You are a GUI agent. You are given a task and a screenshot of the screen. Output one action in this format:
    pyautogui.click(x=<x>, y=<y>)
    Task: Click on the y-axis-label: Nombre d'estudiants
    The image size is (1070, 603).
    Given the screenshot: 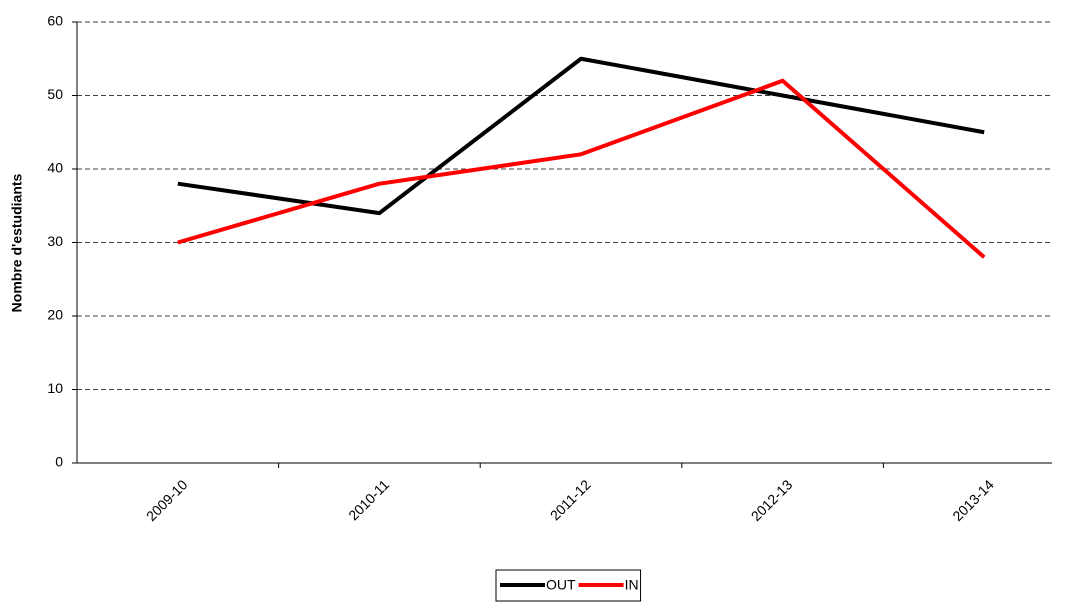 What is the action you would take?
    pyautogui.click(x=17, y=242)
    